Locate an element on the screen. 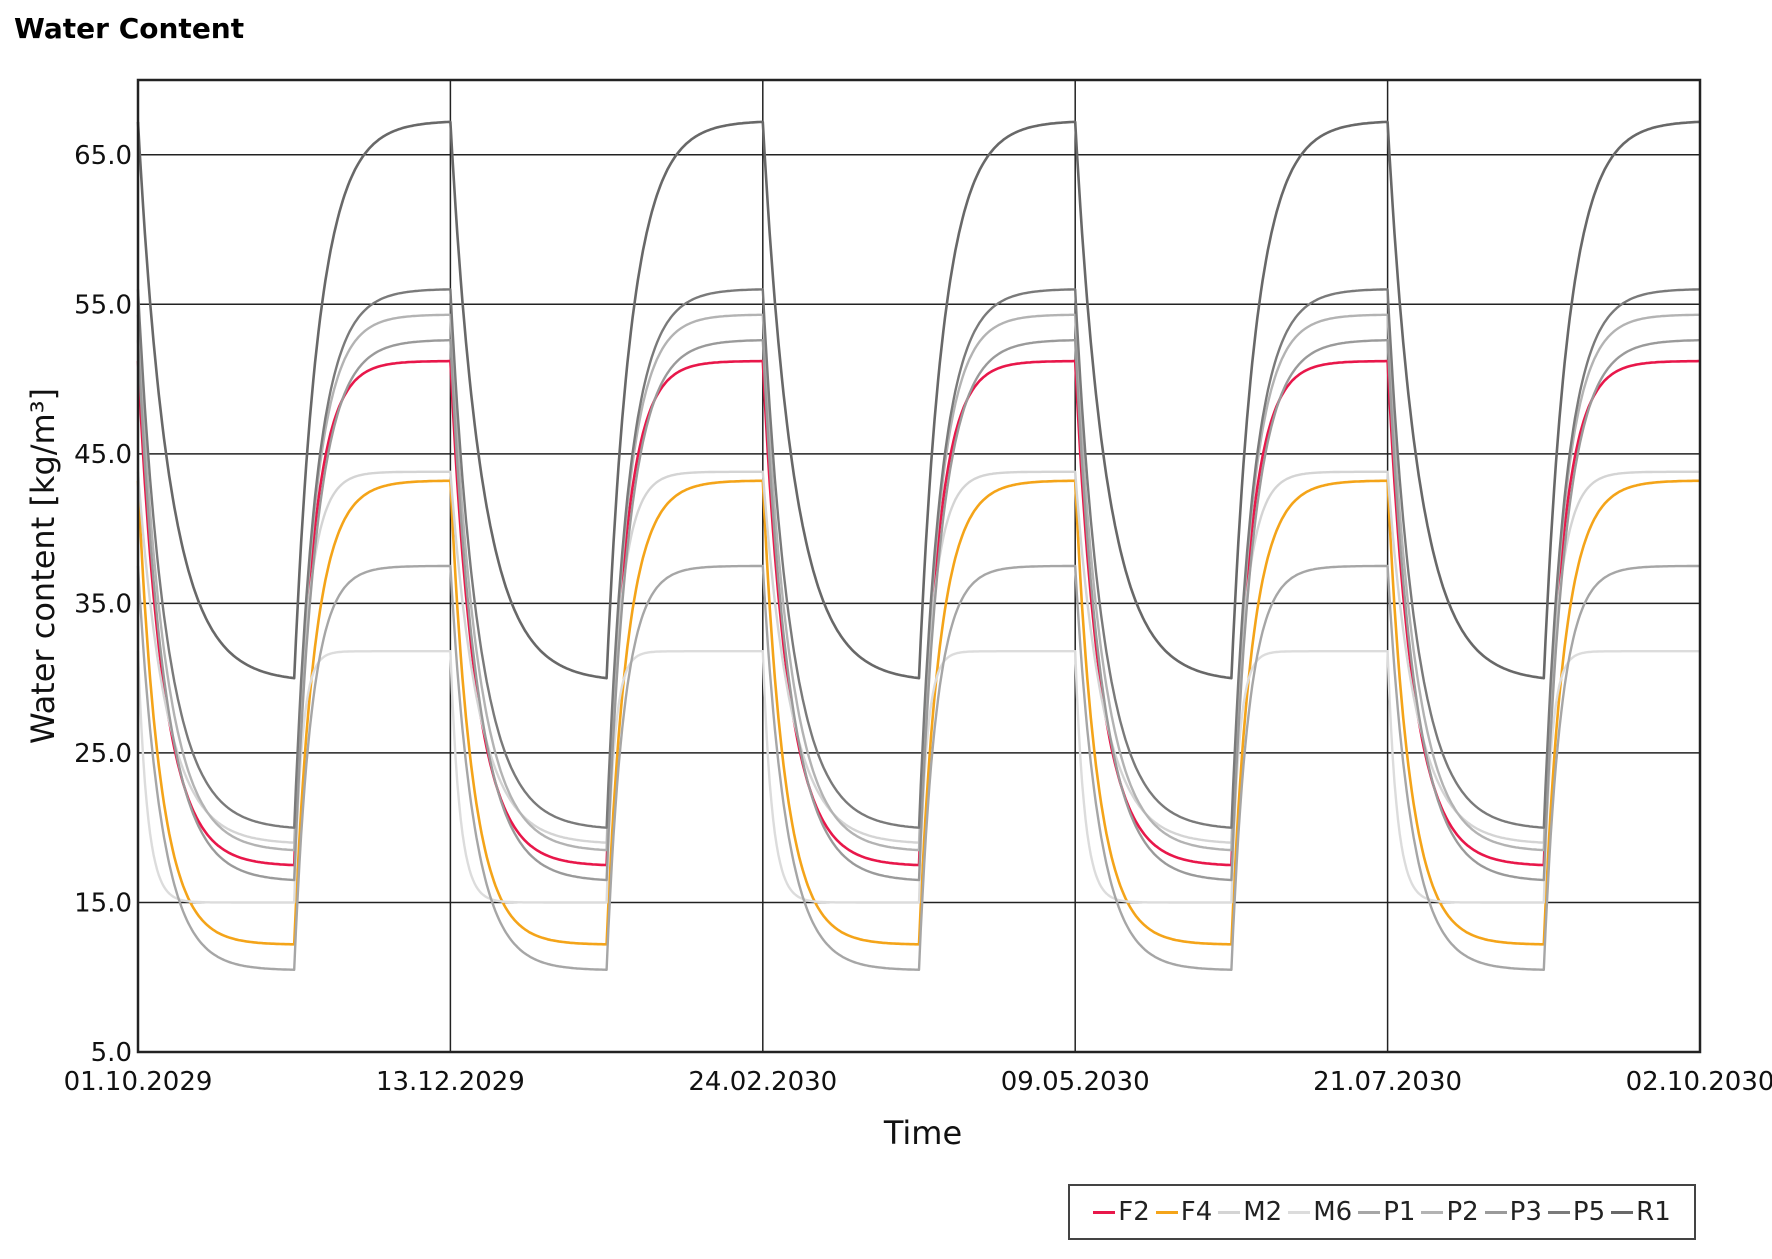 The image size is (1772, 1259). y-tick-label: 15.0 is located at coordinates (103, 903).